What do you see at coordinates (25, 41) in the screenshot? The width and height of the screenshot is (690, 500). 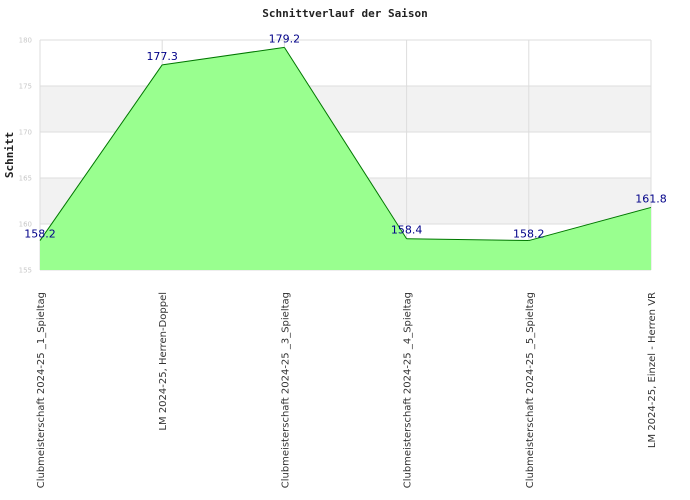 I see `y-tick-label: 180` at bounding box center [25, 41].